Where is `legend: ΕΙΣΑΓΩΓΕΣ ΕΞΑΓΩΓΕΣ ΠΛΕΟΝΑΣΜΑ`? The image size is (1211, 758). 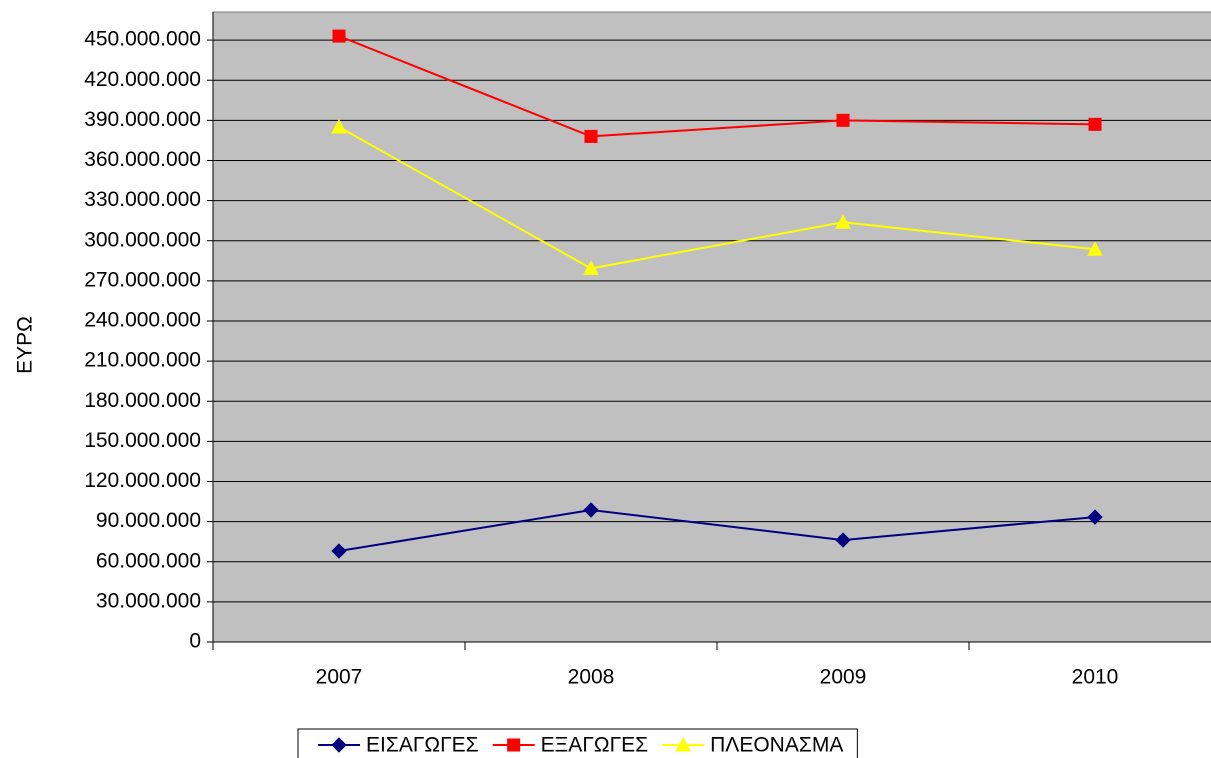 legend: ΕΙΣΑΓΩΓΕΣ ΕΞΑΓΩΓΕΣ ΠΛΕΟΝΑΣΜΑ is located at coordinates (577, 743).